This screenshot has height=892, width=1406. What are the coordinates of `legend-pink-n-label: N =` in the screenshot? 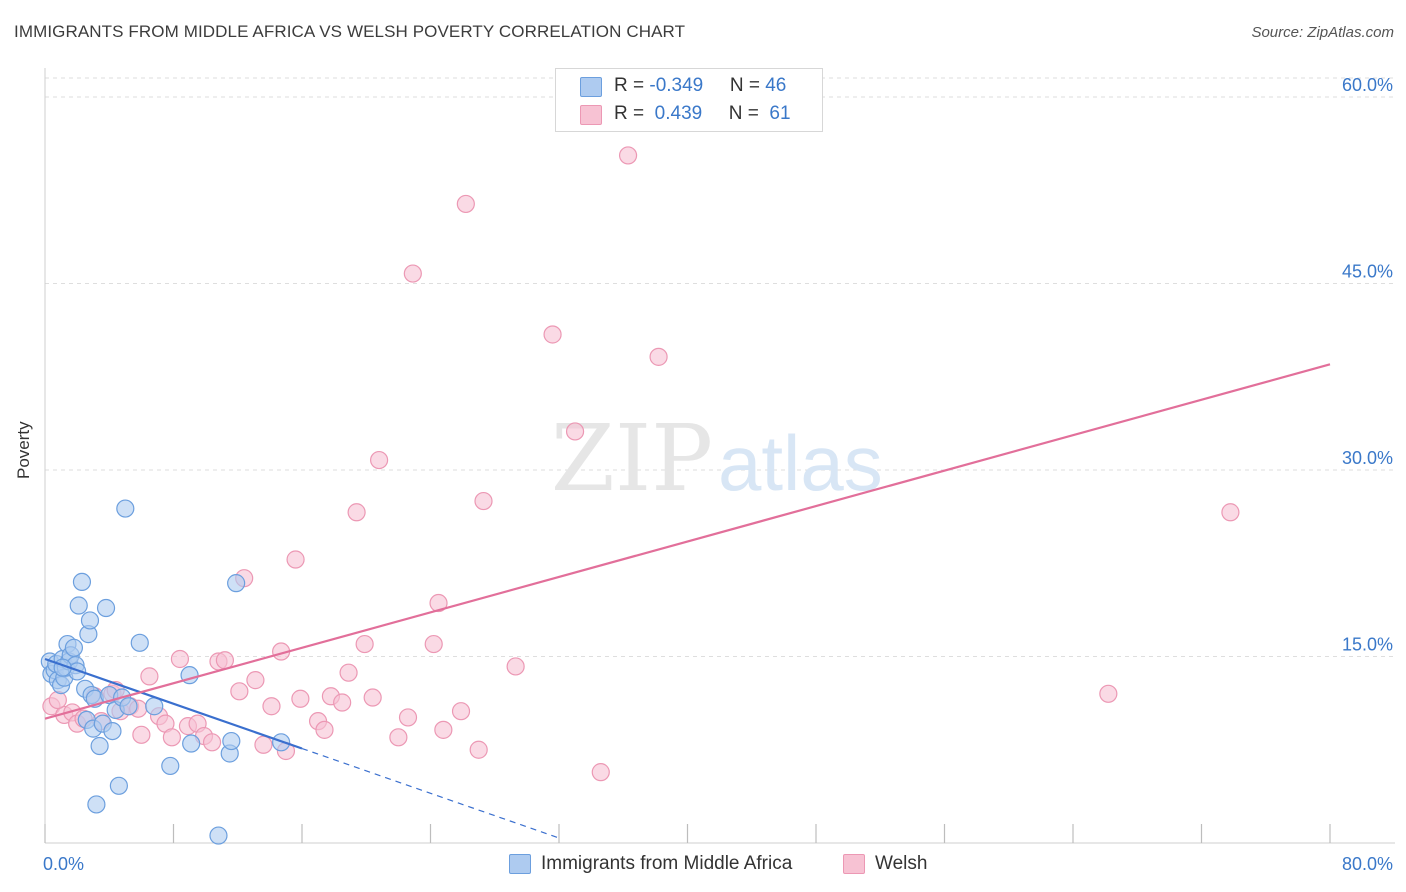 It's located at (746, 113).